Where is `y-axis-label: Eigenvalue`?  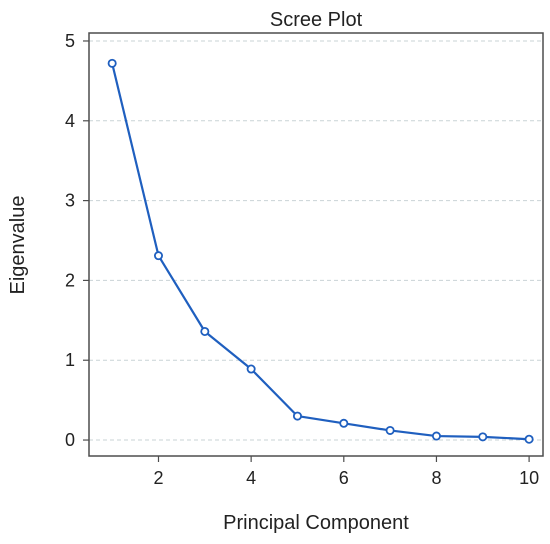
y-axis-label: Eigenvalue is located at coordinates (18, 245).